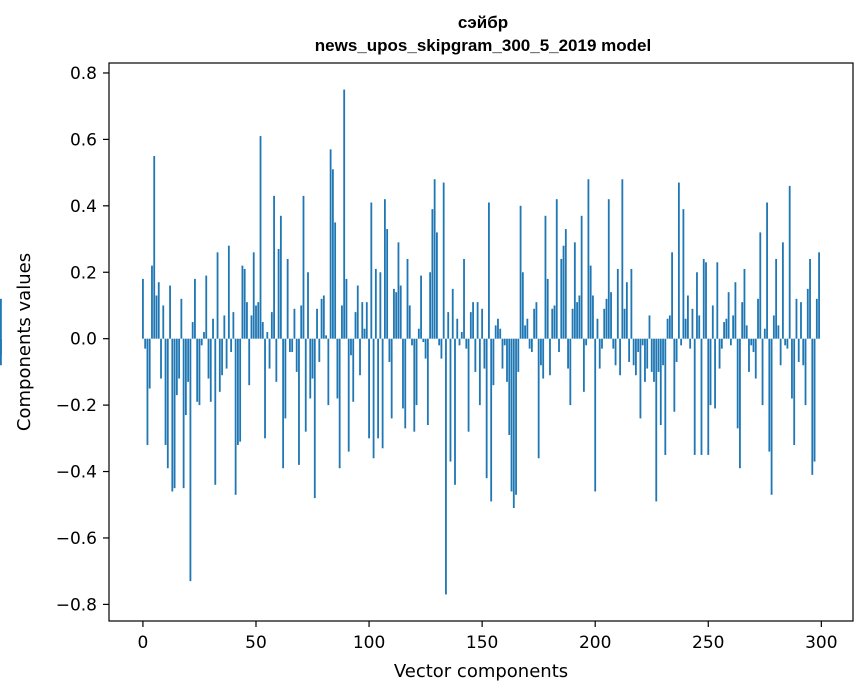 Image resolution: width=867 pixels, height=696 pixels. I want to click on y-tick-label: −0.6, so click(76, 539).